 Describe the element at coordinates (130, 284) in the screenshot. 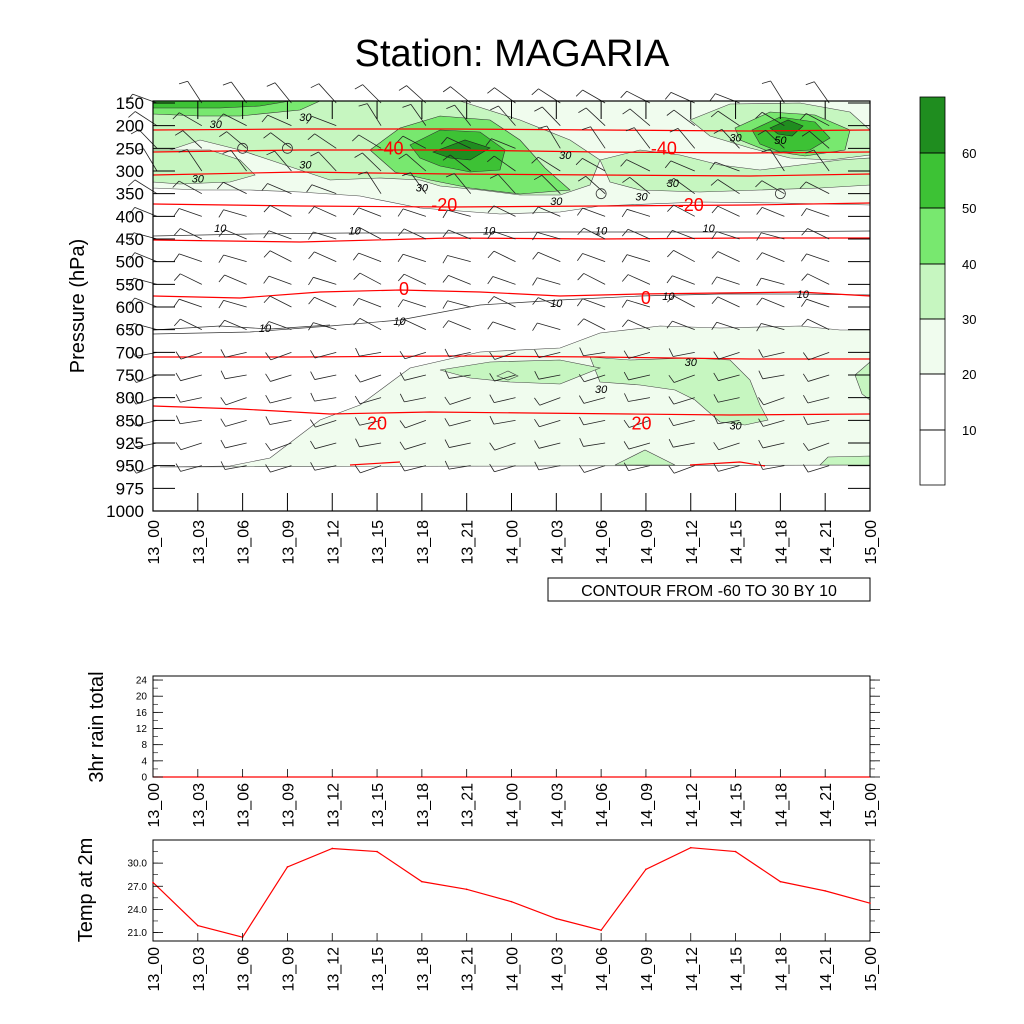

I see `pressure-tick-label: 550` at that location.